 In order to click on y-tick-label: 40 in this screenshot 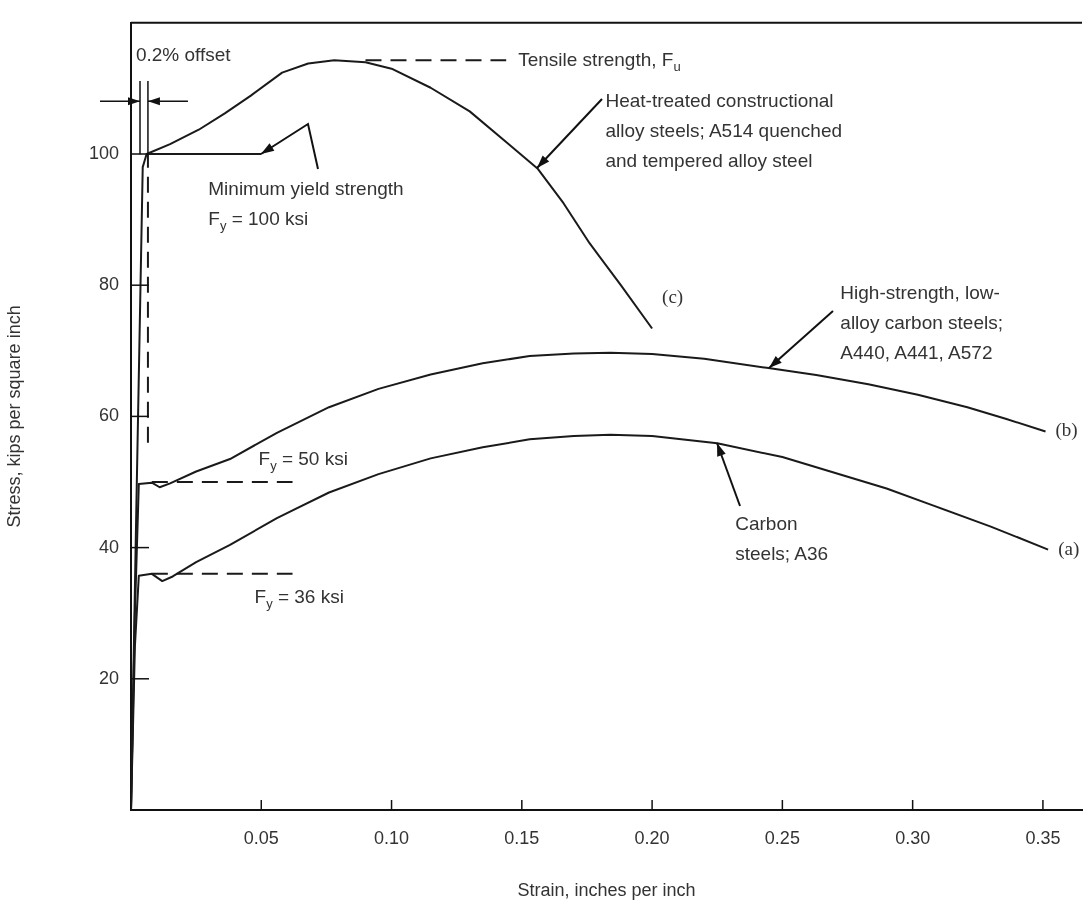, I will do `click(108, 546)`.